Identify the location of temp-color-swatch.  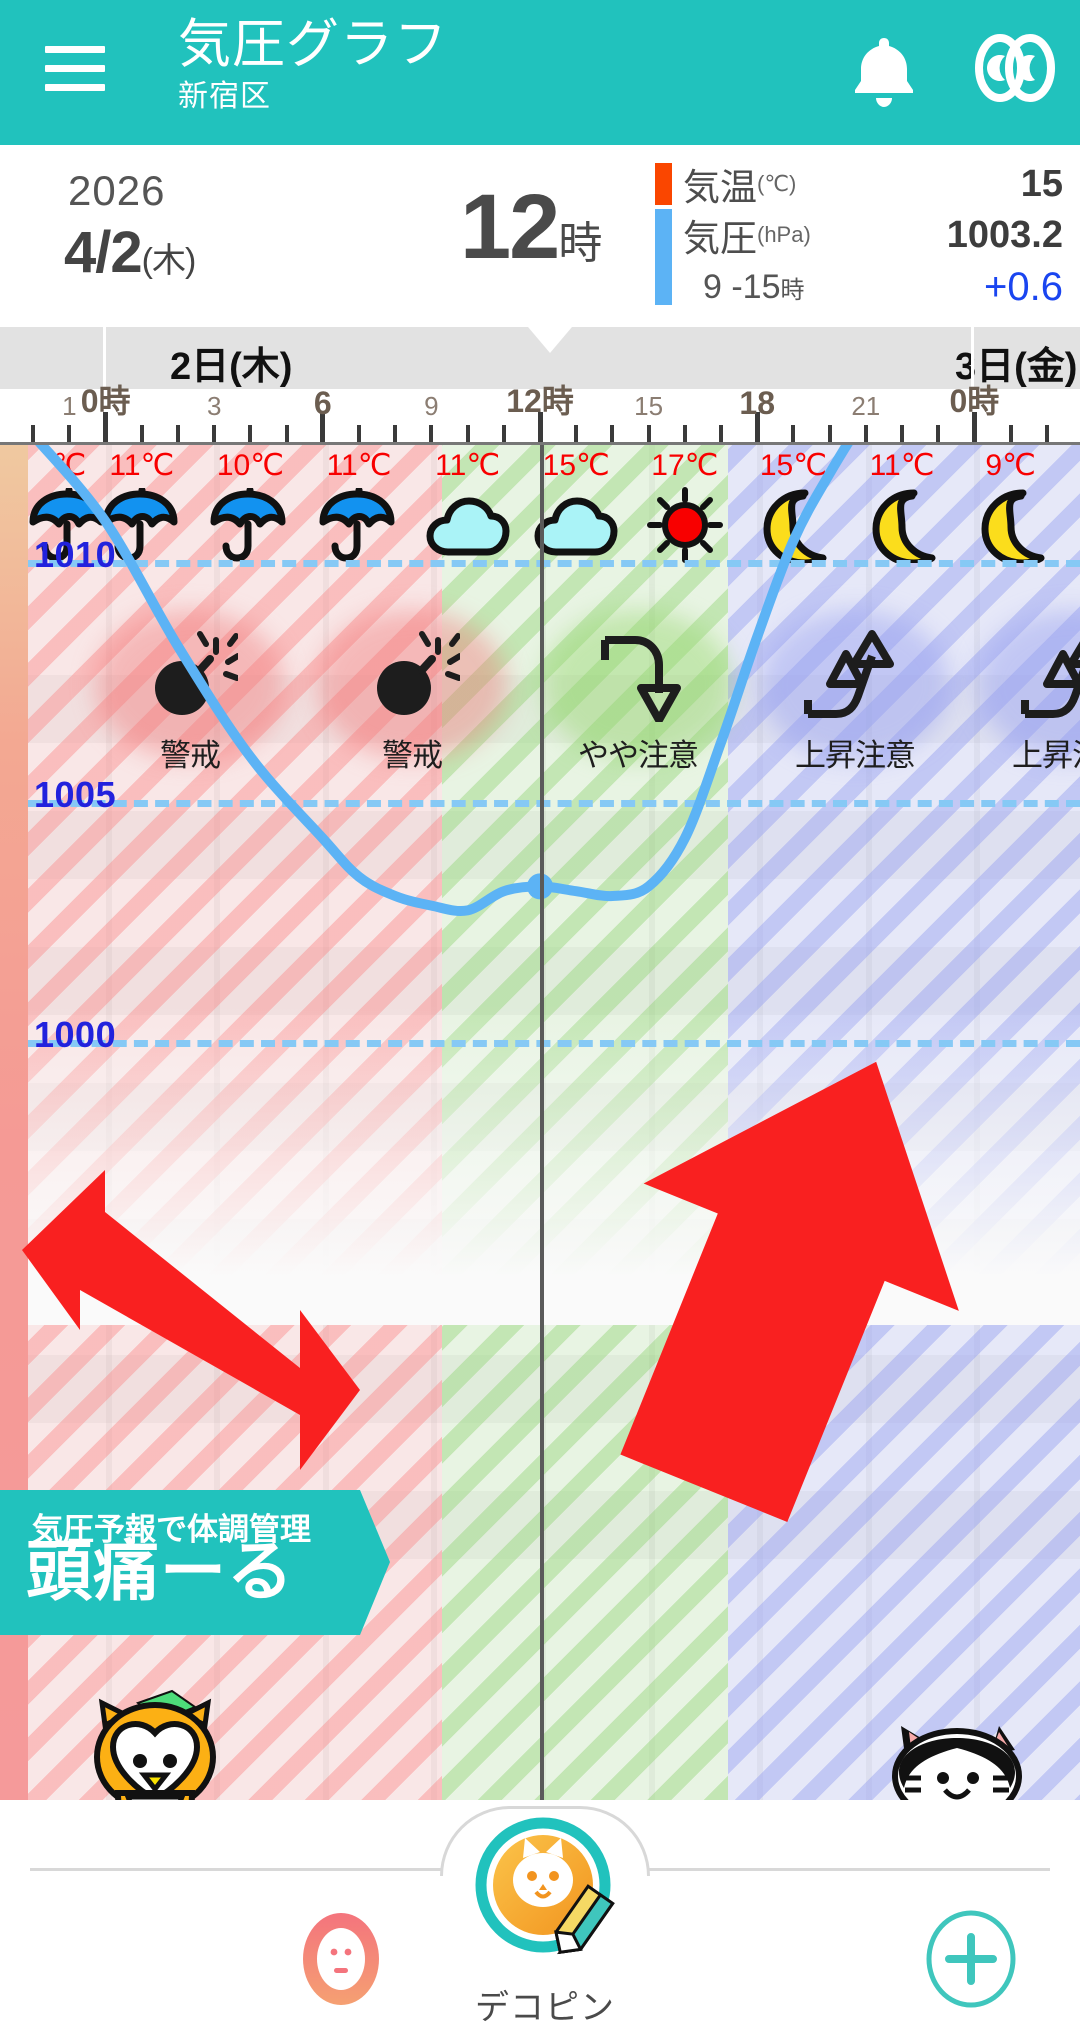
(663, 184).